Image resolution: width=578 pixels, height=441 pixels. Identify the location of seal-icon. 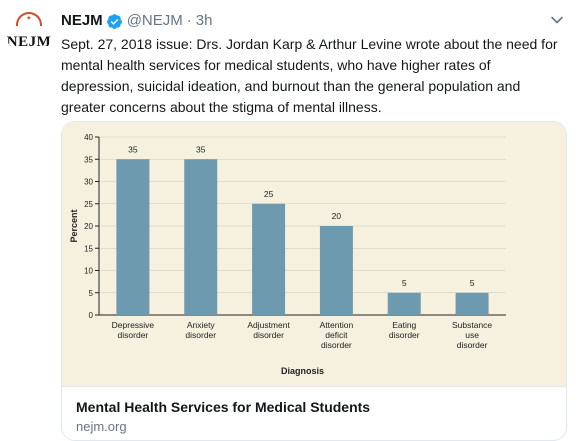
(29, 19).